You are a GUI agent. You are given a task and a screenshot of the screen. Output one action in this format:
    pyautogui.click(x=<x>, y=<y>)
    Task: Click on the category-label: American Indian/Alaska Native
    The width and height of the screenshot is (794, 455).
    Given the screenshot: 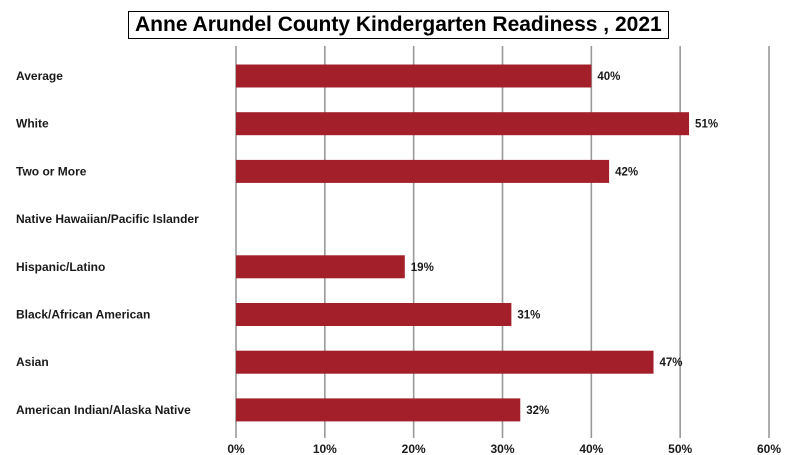 What is the action you would take?
    pyautogui.click(x=103, y=410)
    